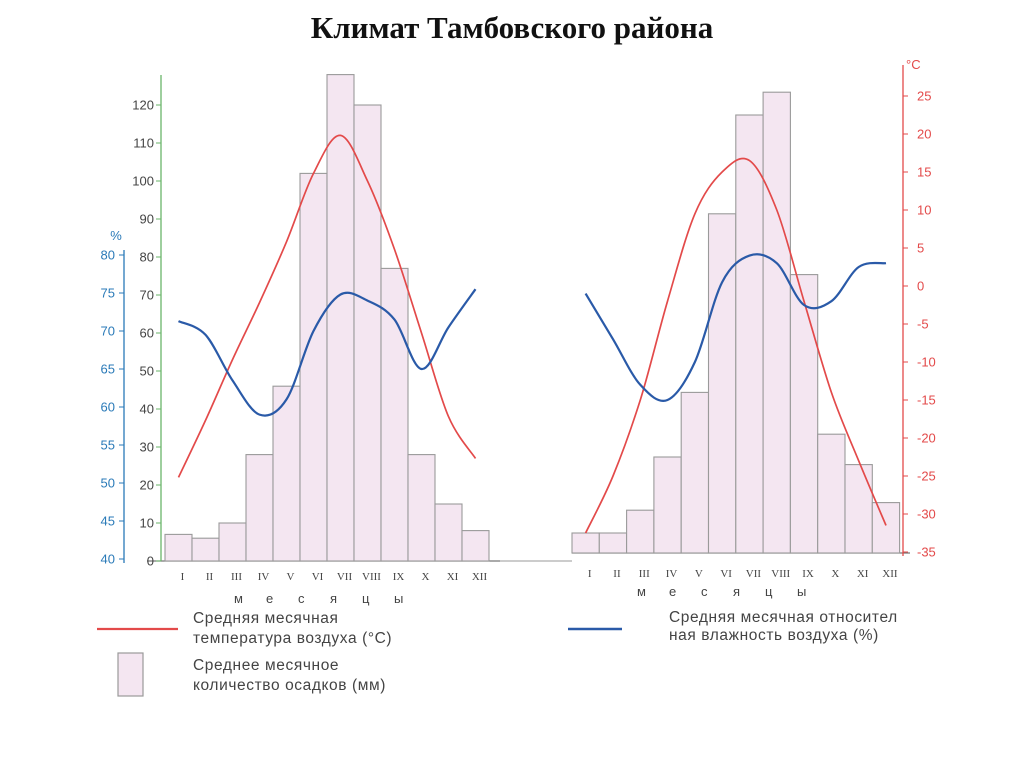 This screenshot has width=1024, height=767. Describe the element at coordinates (289, 685) in the screenshot. I see `legend-precip-line2: количество осадков (мм)` at that location.